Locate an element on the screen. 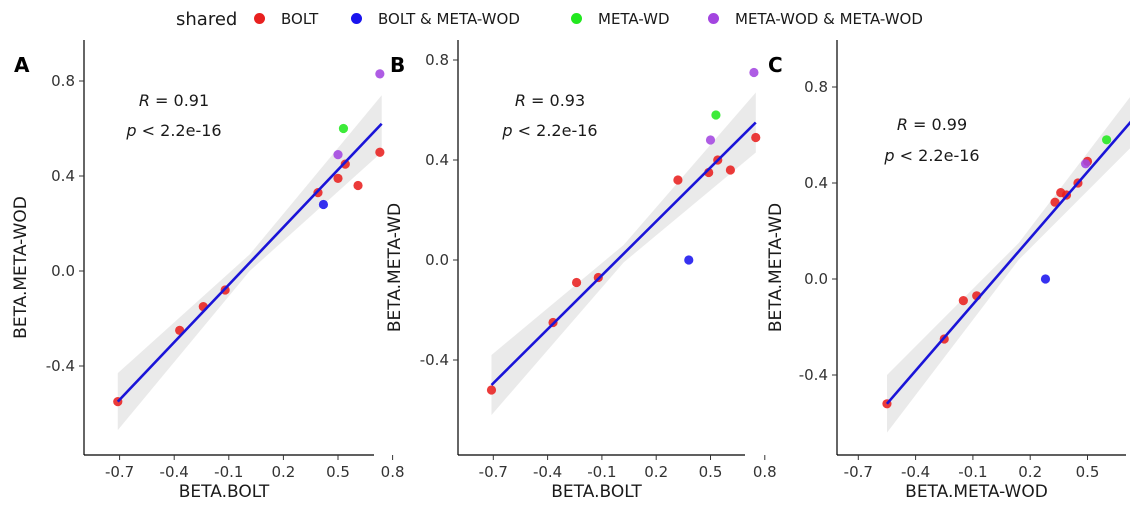  panel-letter: B is located at coordinates (397, 65).